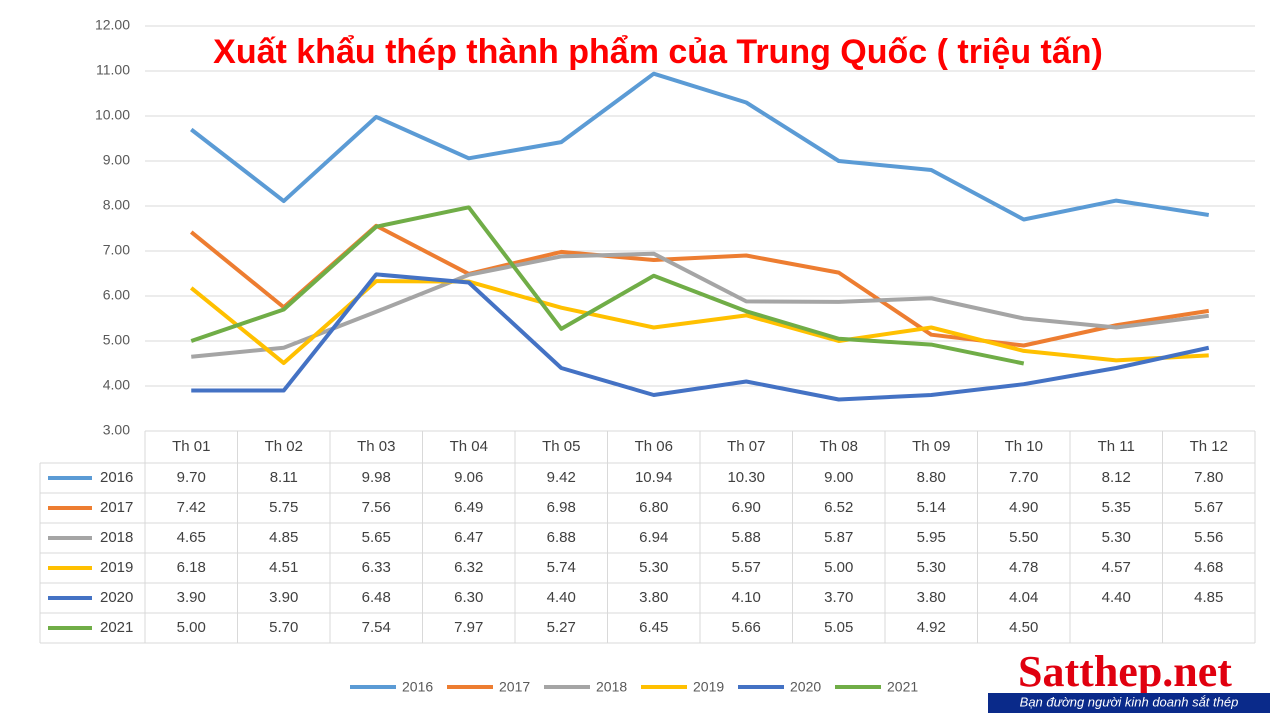  I want to click on x-tick-label: Th 05, so click(561, 446).